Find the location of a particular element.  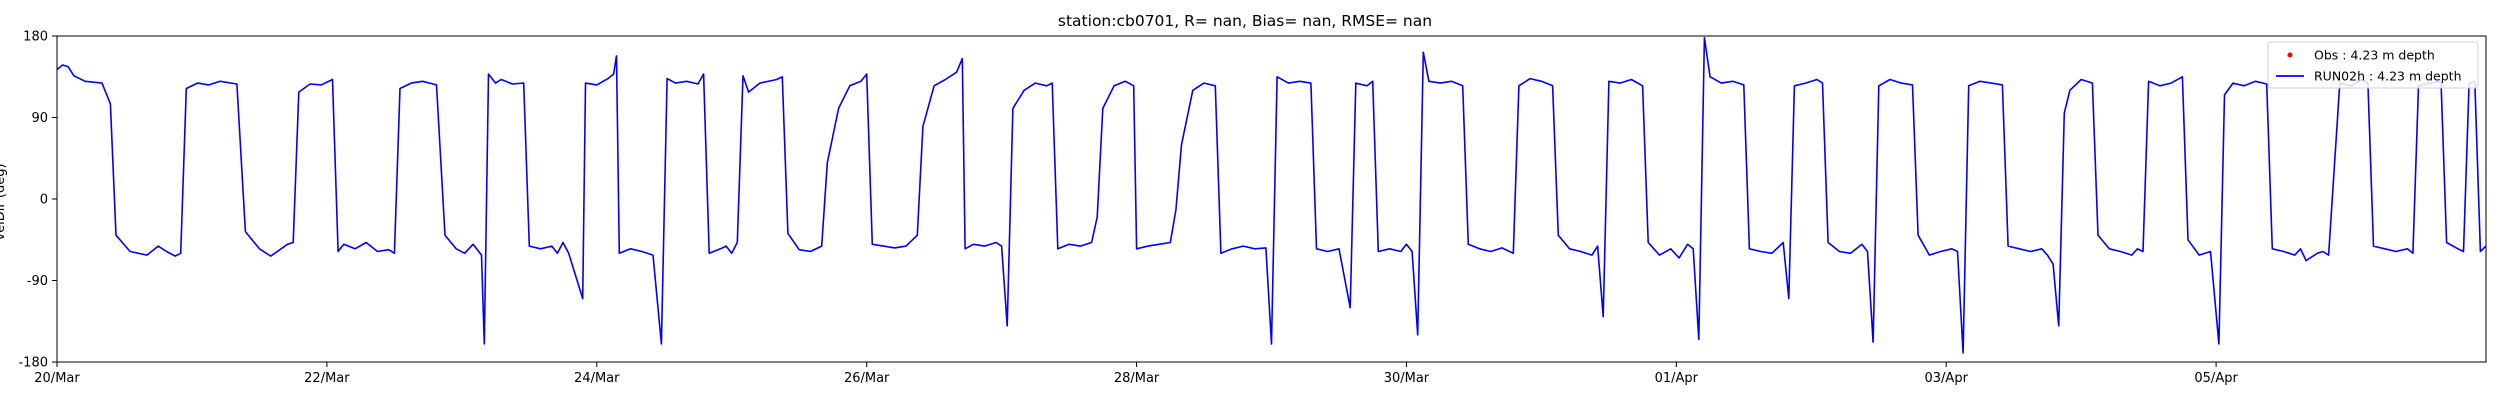

legend-box is located at coordinates (2373, 65).